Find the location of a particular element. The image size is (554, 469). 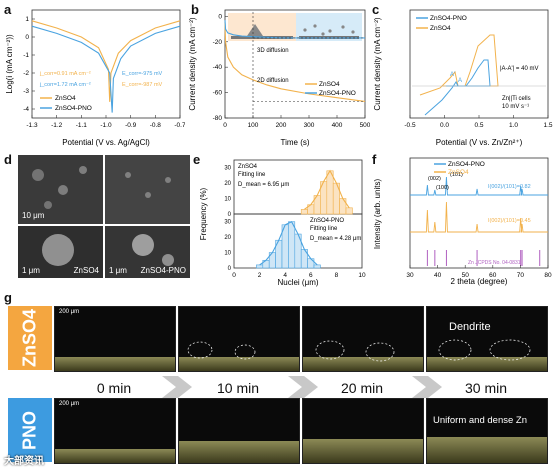

chart-b-xtick-label: 200 is located at coordinates (281, 125).